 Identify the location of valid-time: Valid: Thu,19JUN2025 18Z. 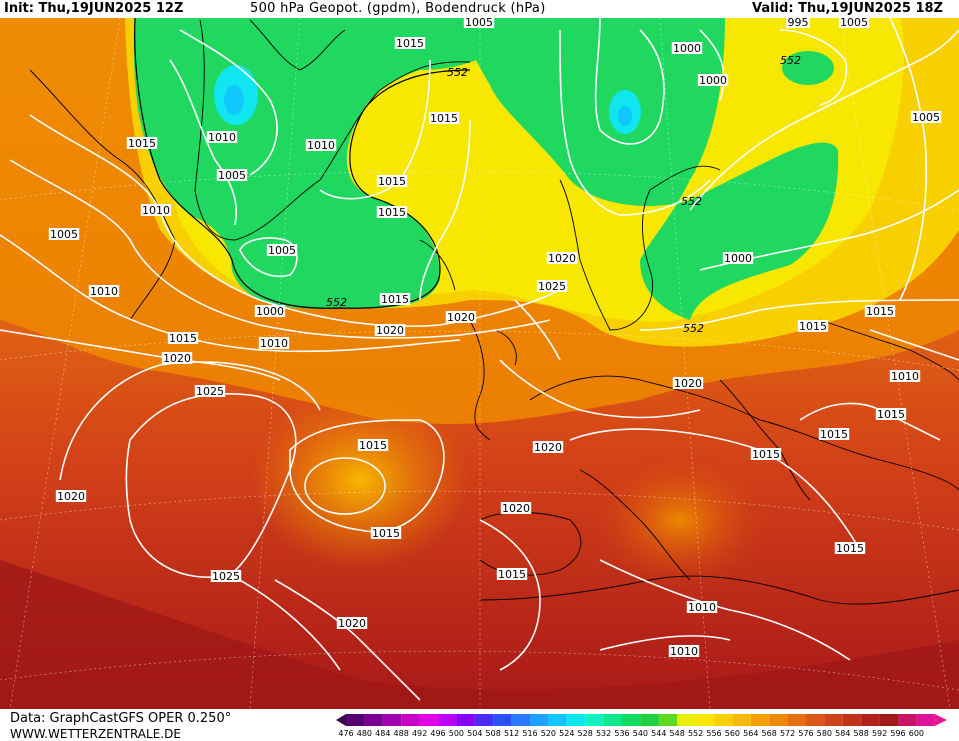
(847, 8).